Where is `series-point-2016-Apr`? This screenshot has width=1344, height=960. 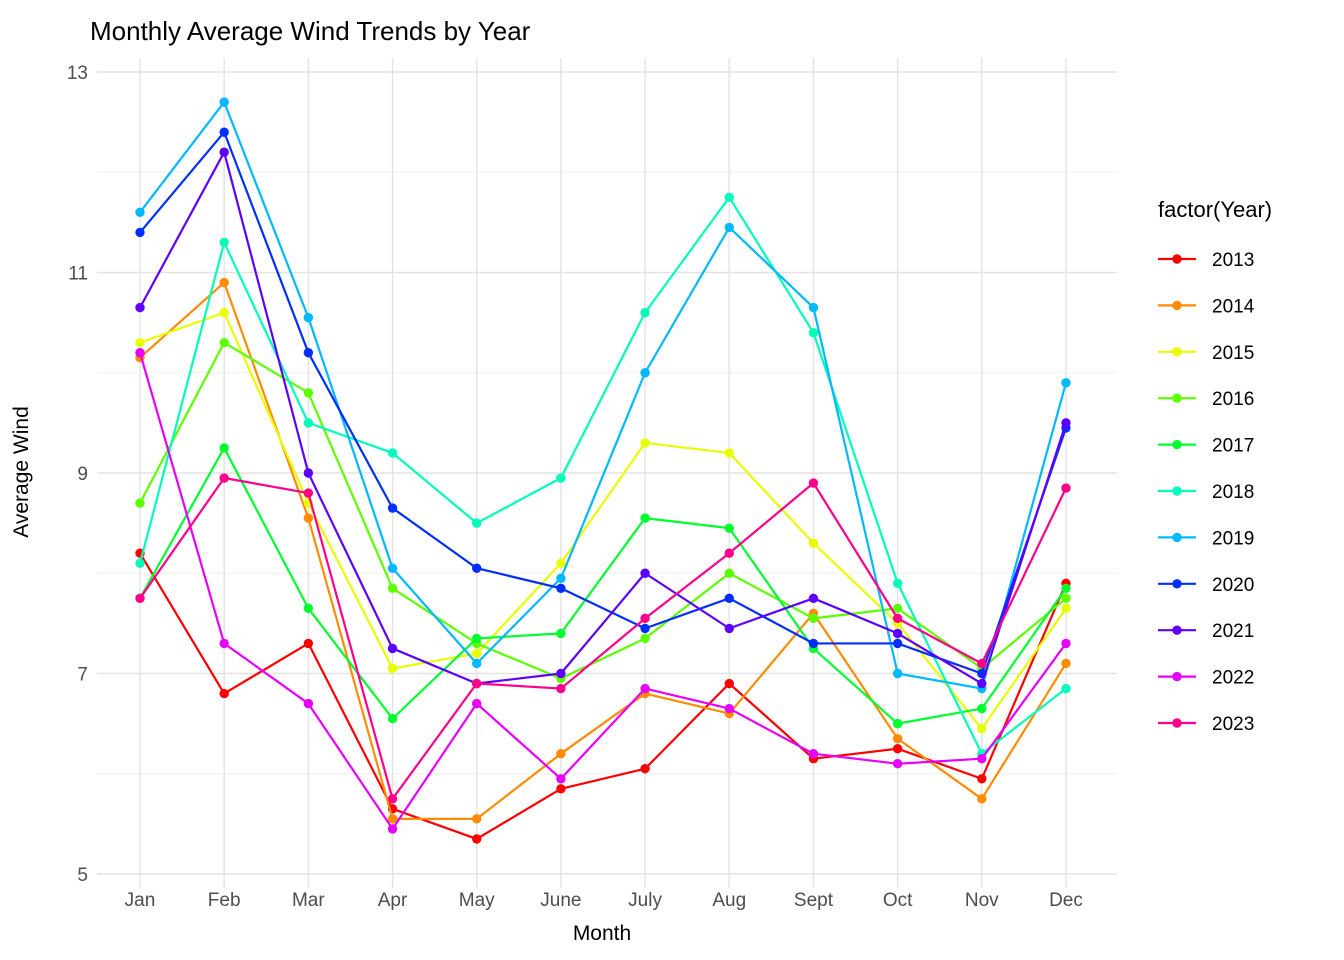
series-point-2016-Apr is located at coordinates (392, 588).